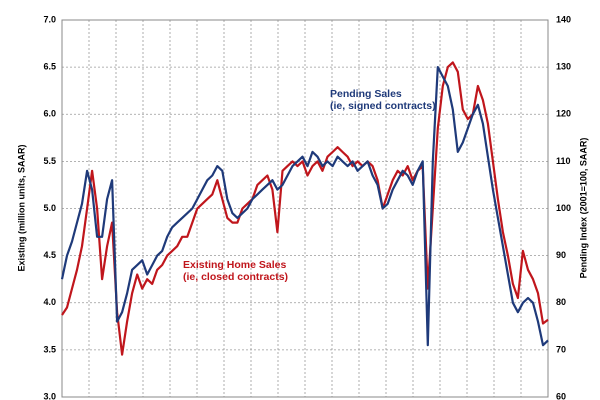 The width and height of the screenshot is (600, 400). What do you see at coordinates (21, 207) in the screenshot?
I see `y-axis-label: Existing (million units, SAAR)` at bounding box center [21, 207].